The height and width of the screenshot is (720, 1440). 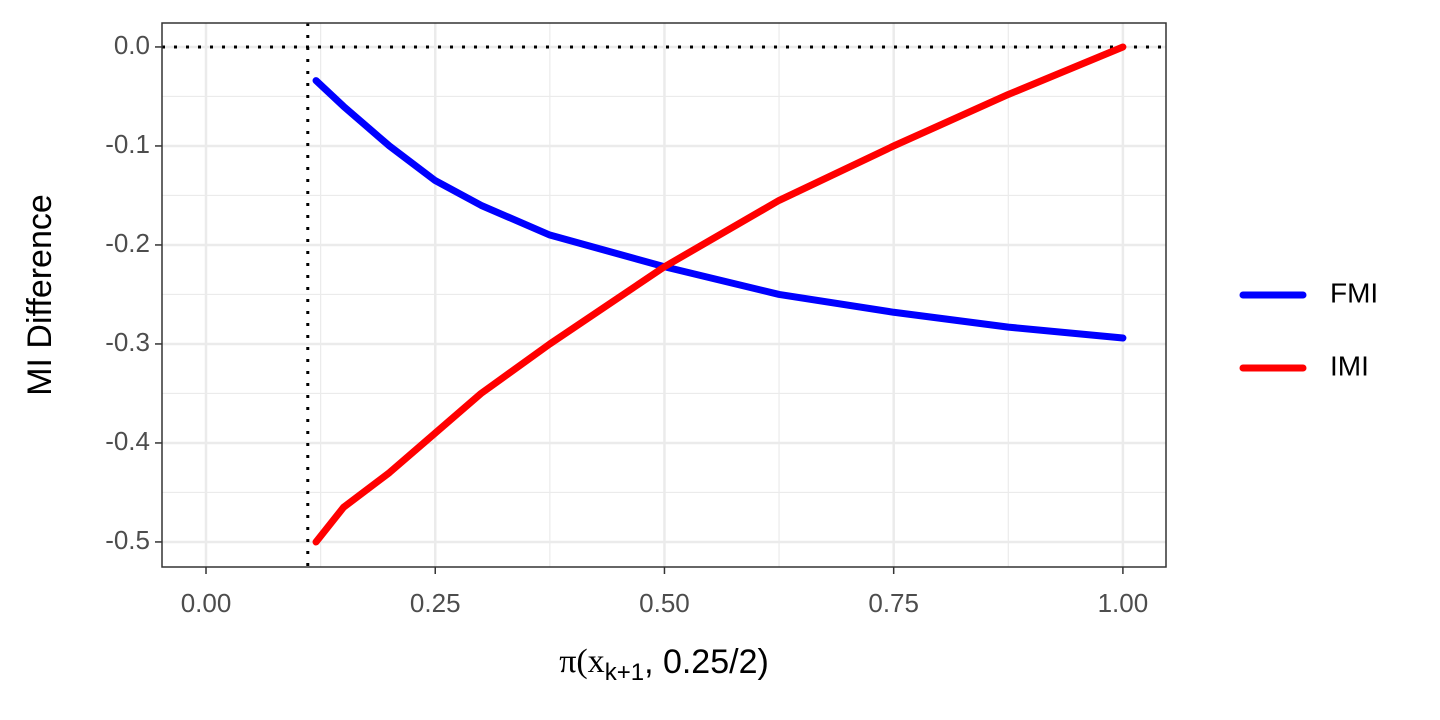 What do you see at coordinates (435, 603) in the screenshot?
I see `x-tick-label: 0.25` at bounding box center [435, 603].